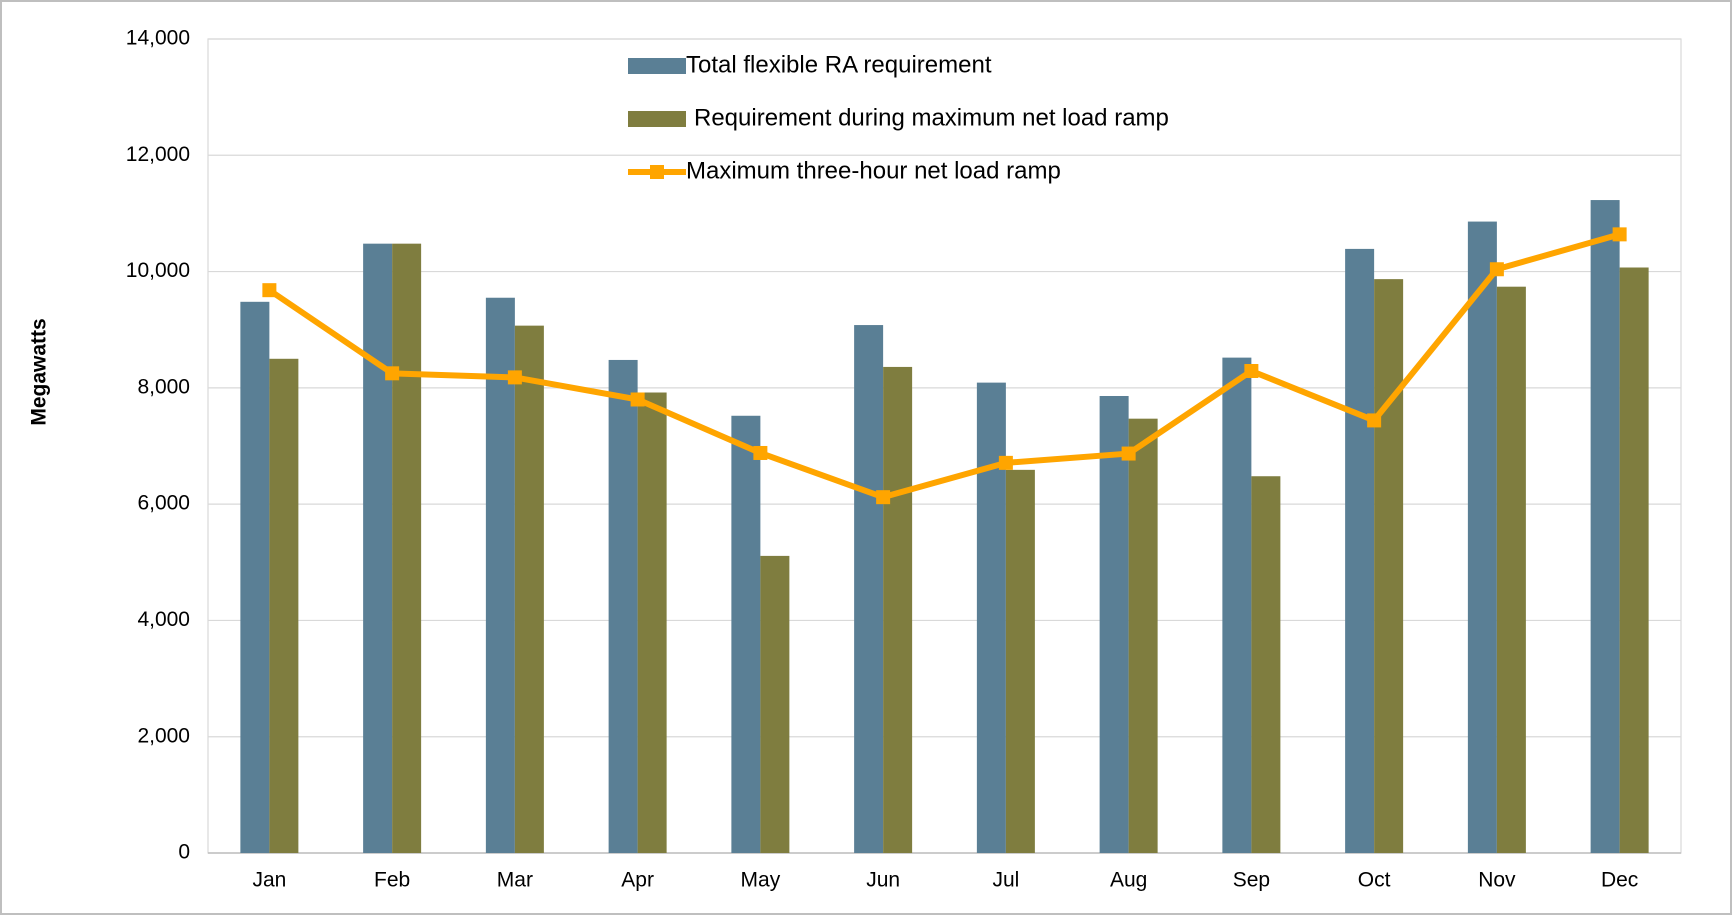 Image resolution: width=1732 pixels, height=915 pixels. I want to click on y-tick-label: 14,000, so click(158, 38).